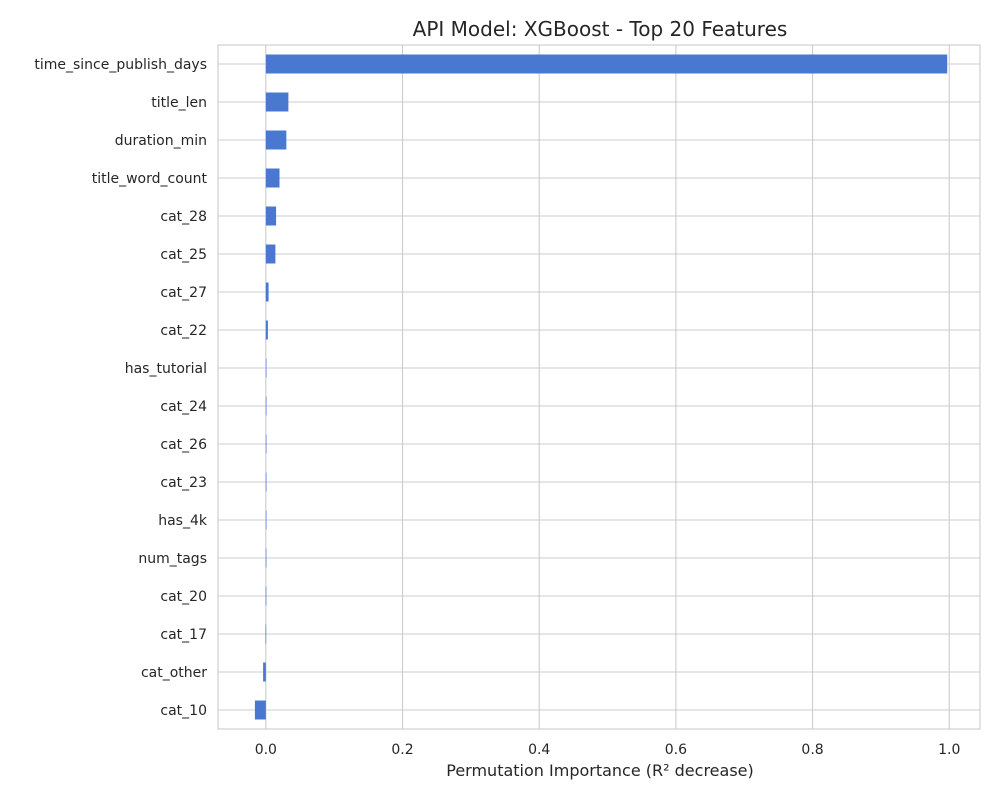  Describe the element at coordinates (277, 102) in the screenshot. I see `bar-title-len` at that location.